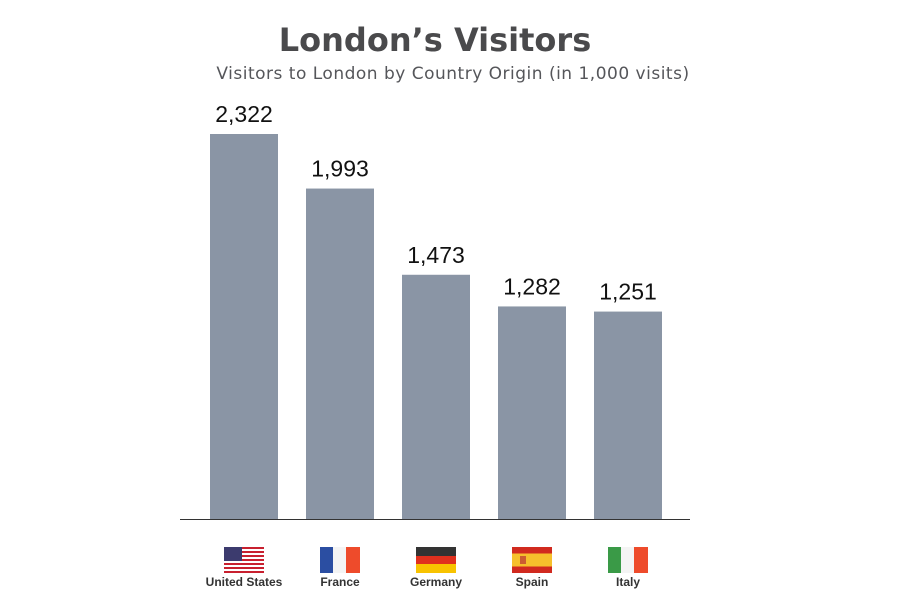 Image resolution: width=914 pixels, height=592 pixels. What do you see at coordinates (628, 582) in the screenshot?
I see `x-tick-label: Italy` at bounding box center [628, 582].